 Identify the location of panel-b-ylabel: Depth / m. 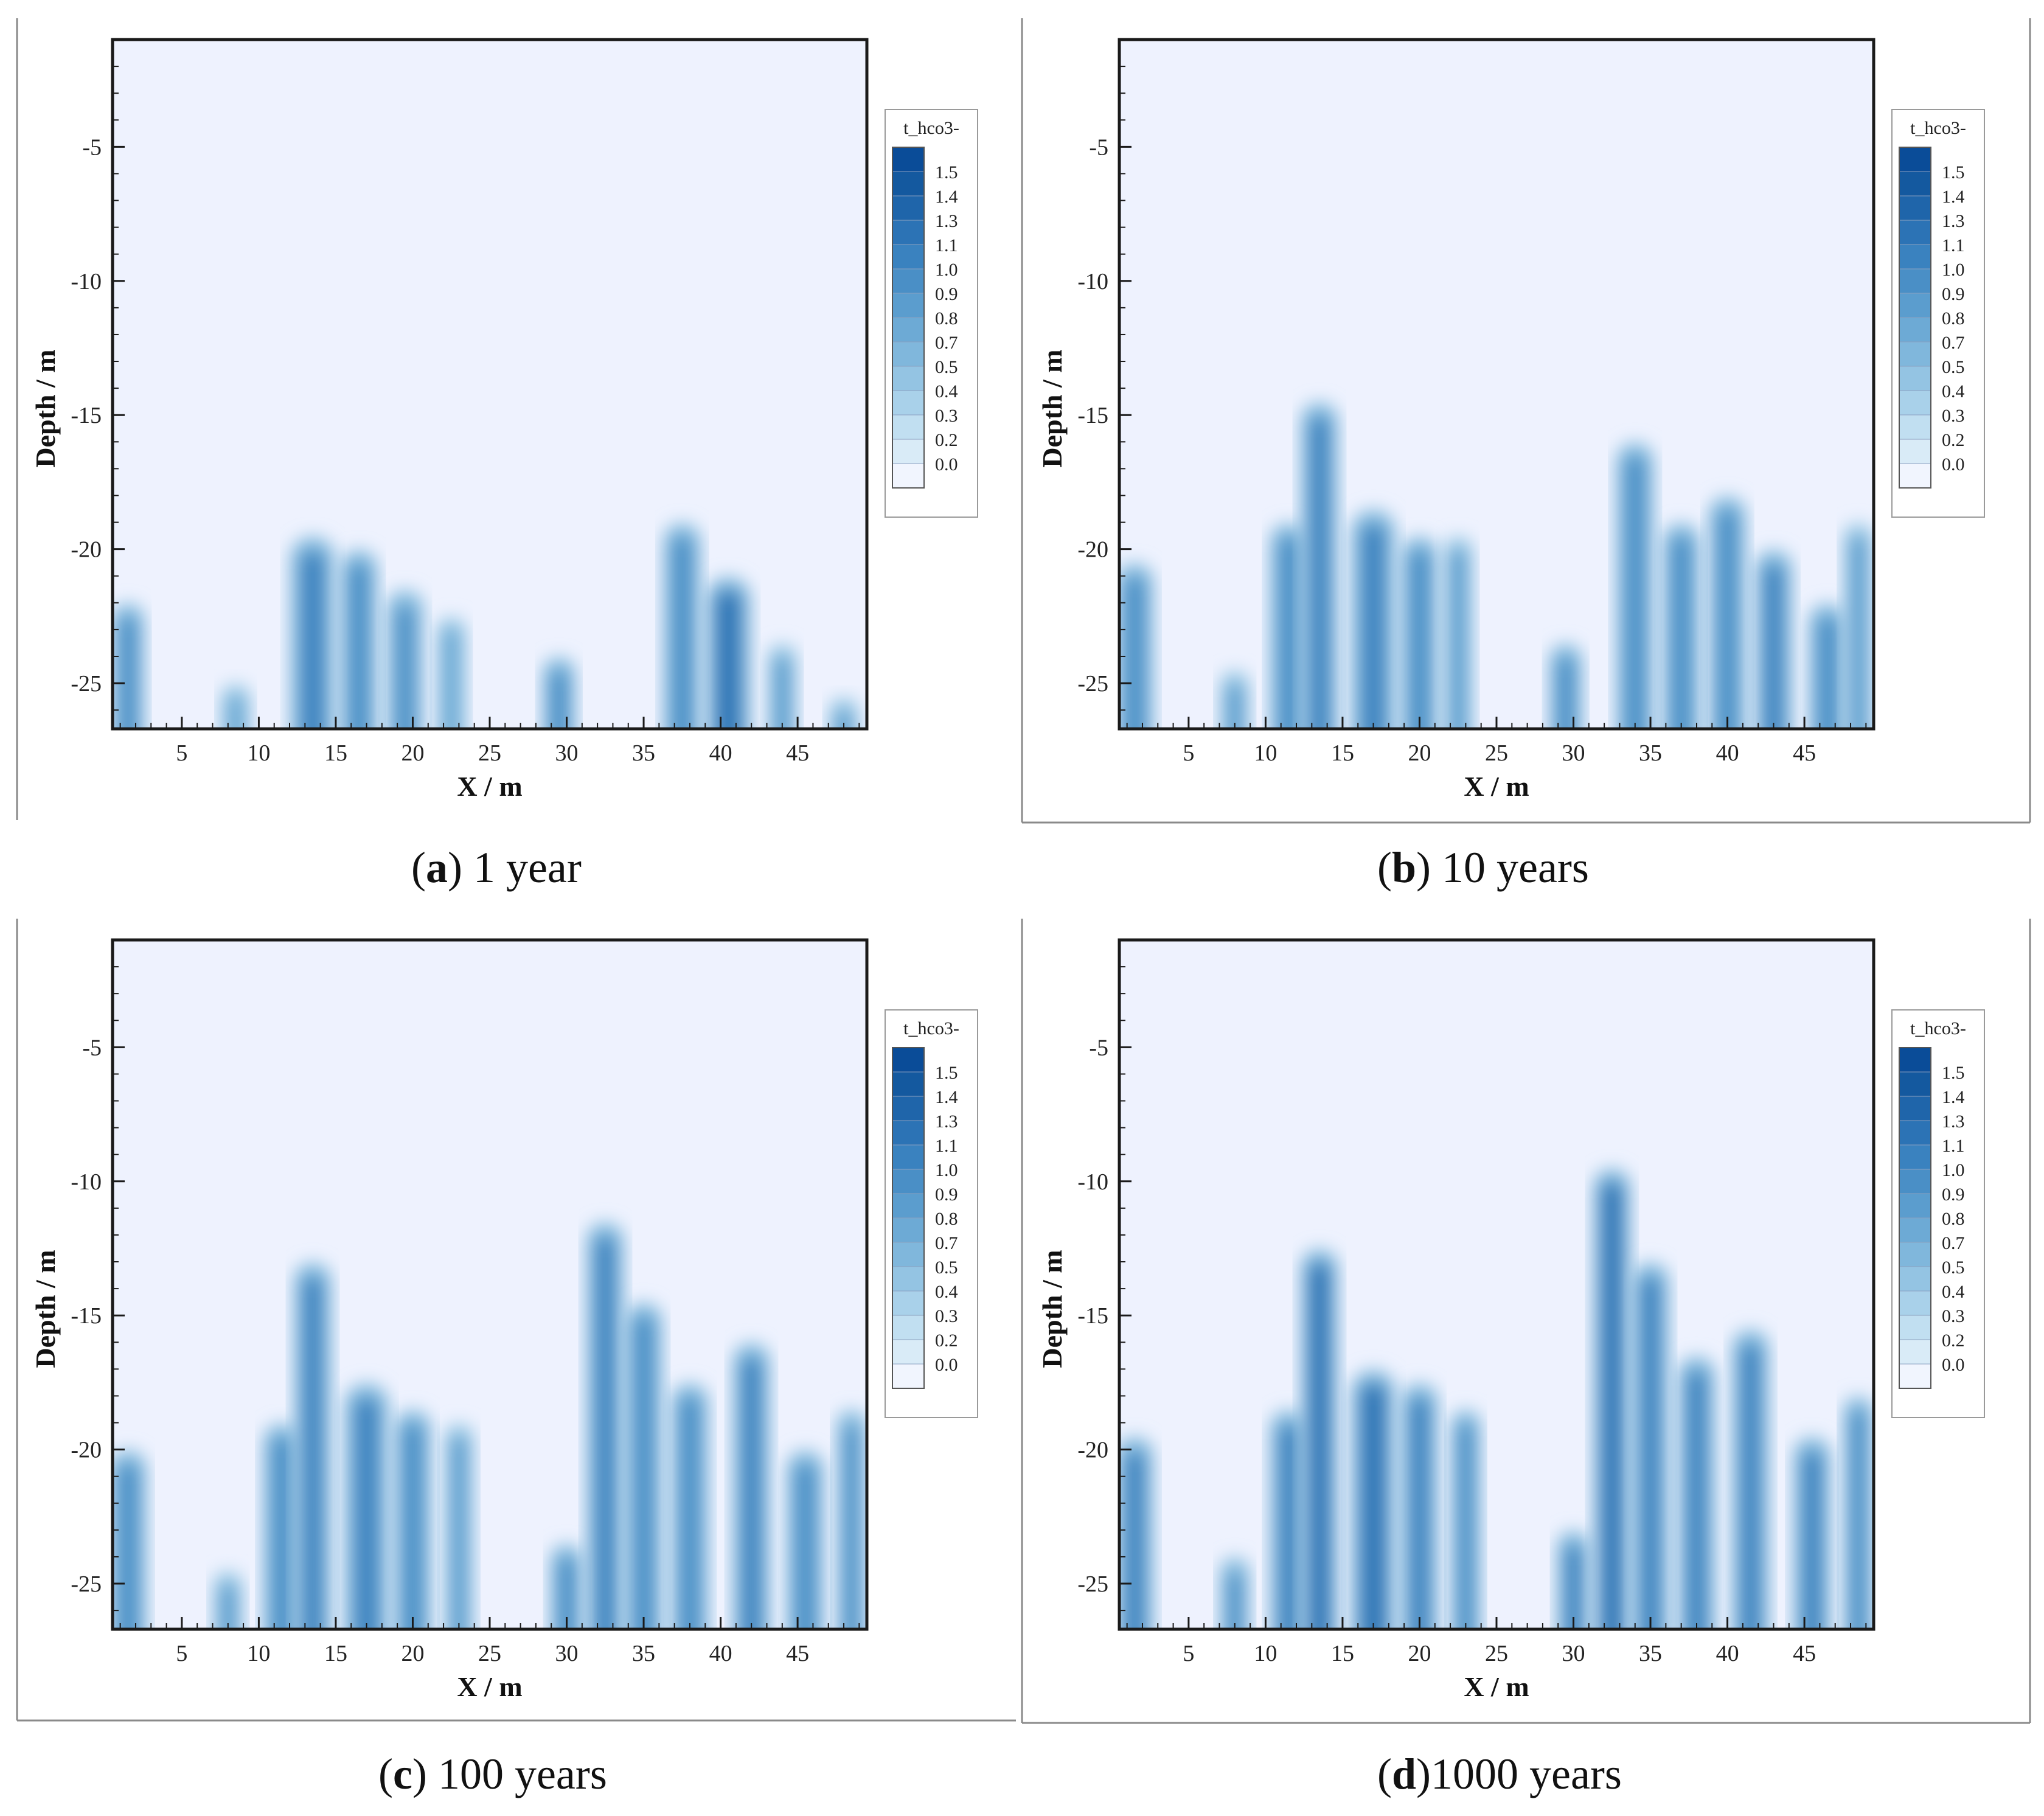
(1052, 408).